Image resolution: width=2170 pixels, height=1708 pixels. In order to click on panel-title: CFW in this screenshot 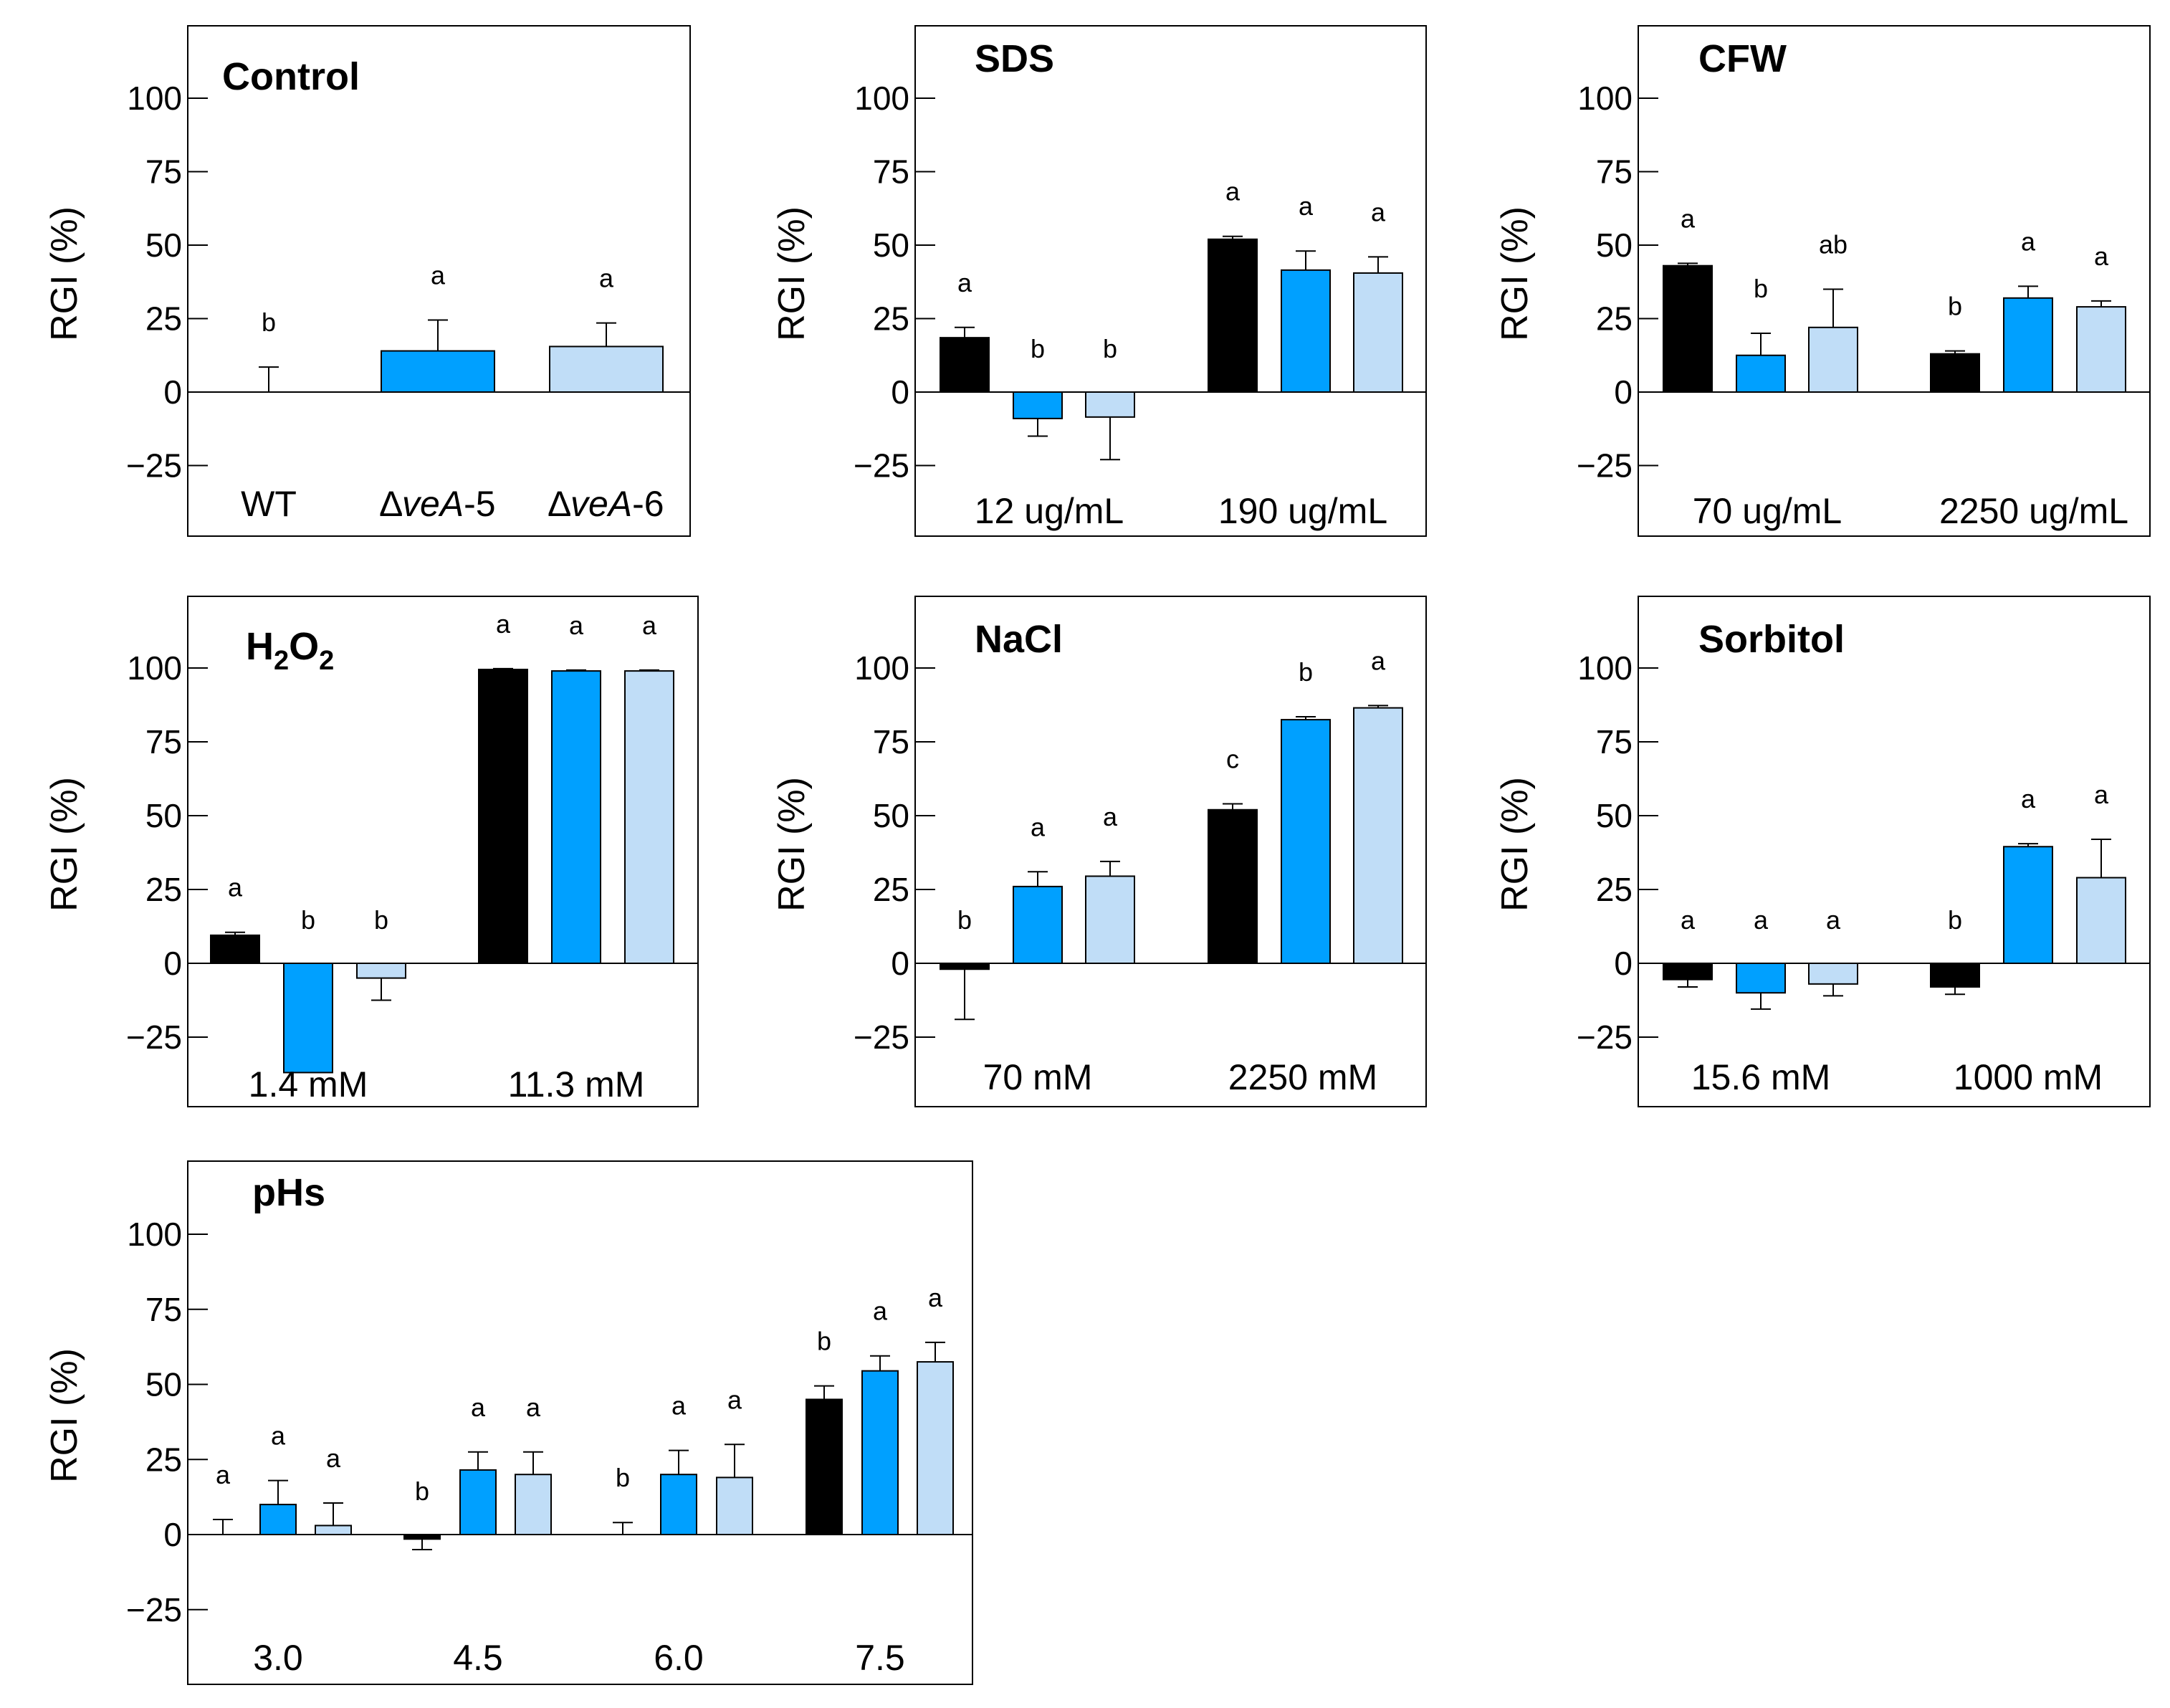, I will do `click(1743, 58)`.